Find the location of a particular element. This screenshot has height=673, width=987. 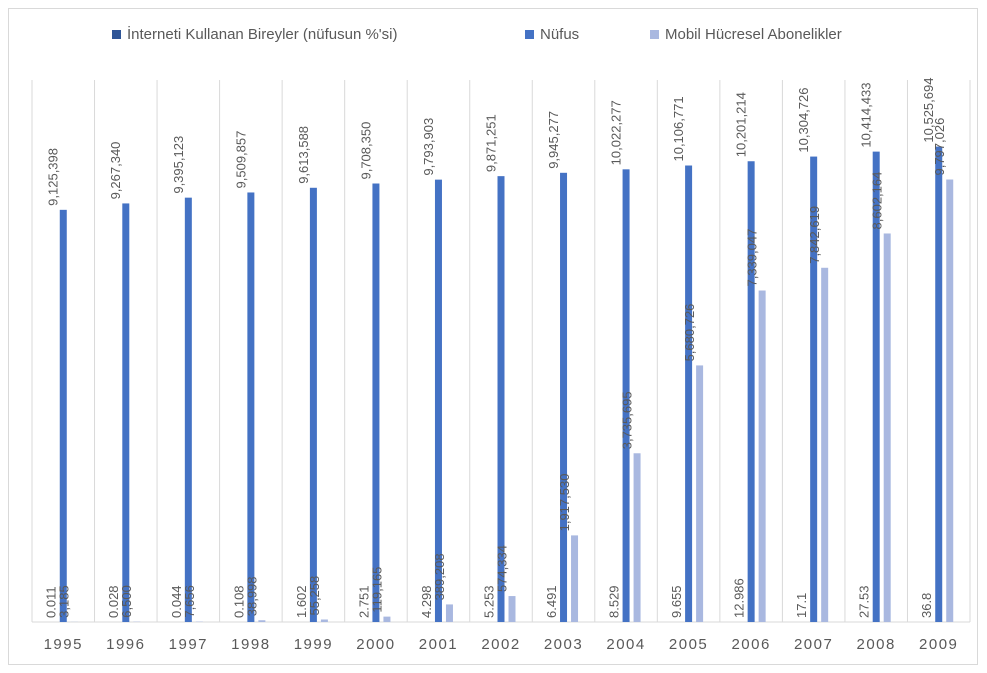

data-label: 55,258 is located at coordinates (314, 596).